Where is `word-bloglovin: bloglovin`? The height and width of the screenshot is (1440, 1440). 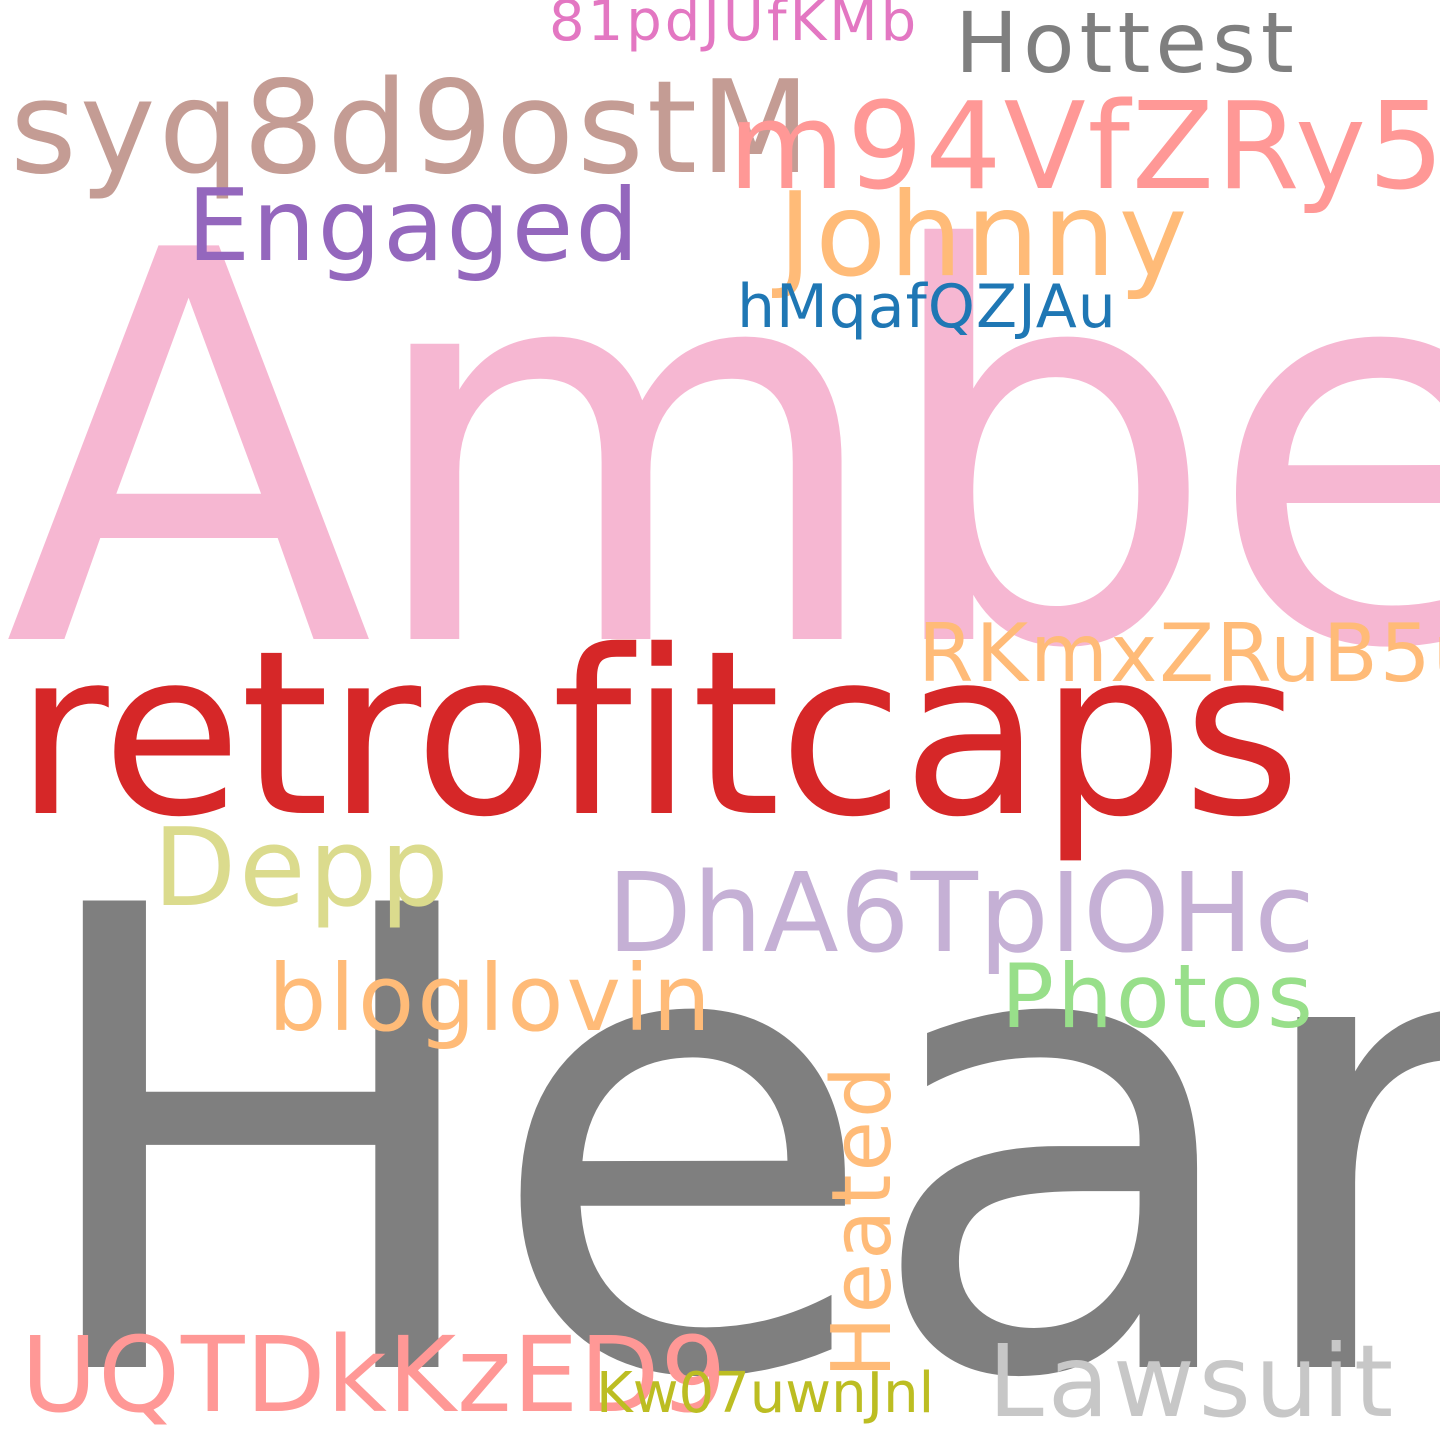 word-bloglovin: bloglovin is located at coordinates (491, 998).